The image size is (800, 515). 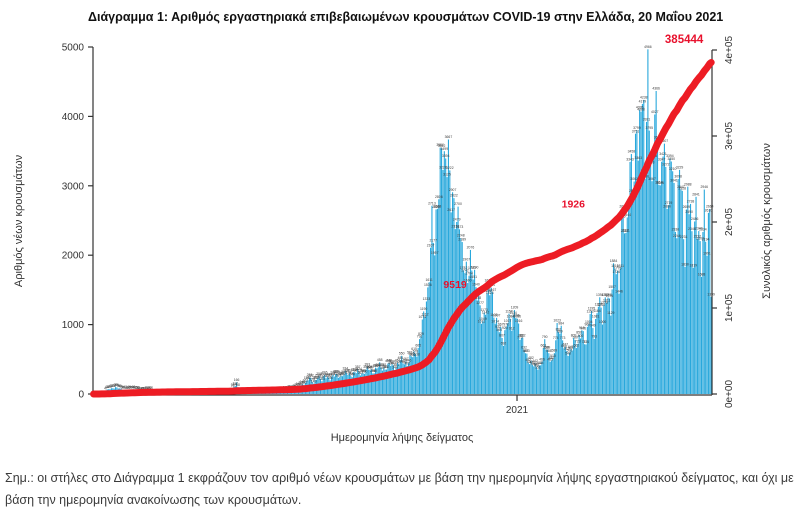 I want to click on bar-label: 337, so click(x=383, y=368).